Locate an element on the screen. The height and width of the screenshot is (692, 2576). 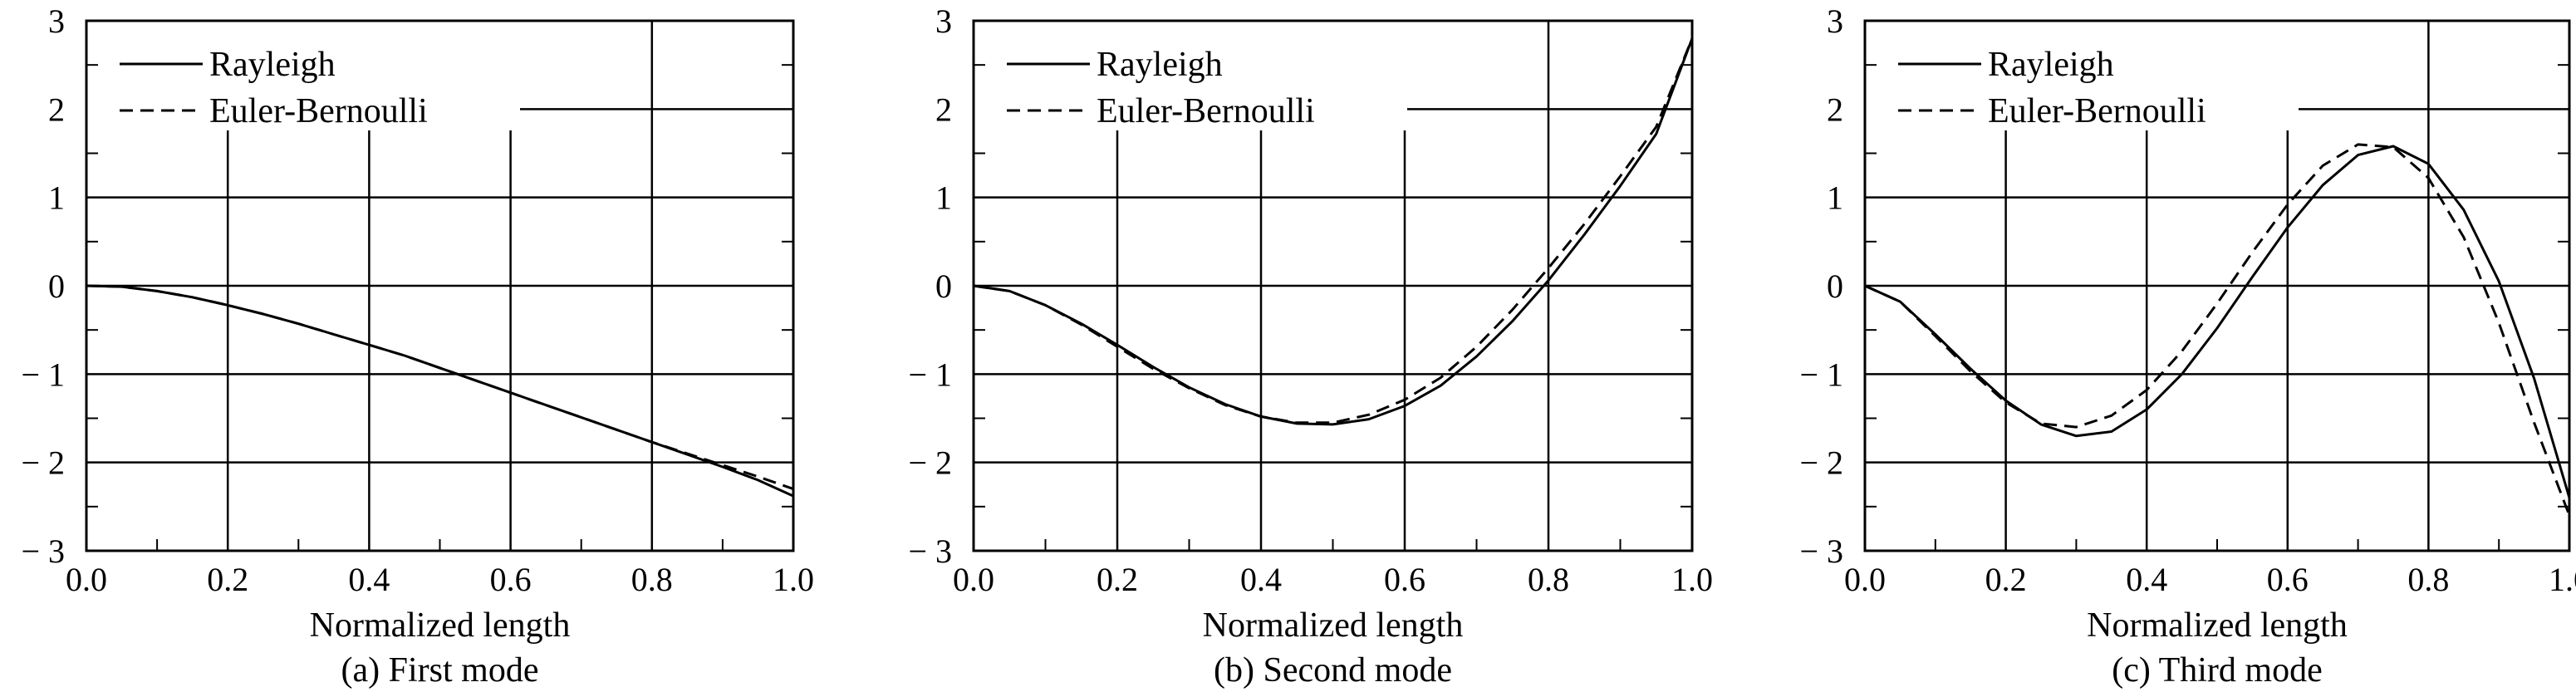
panel-caption: (b) Second mode is located at coordinates (1333, 670).